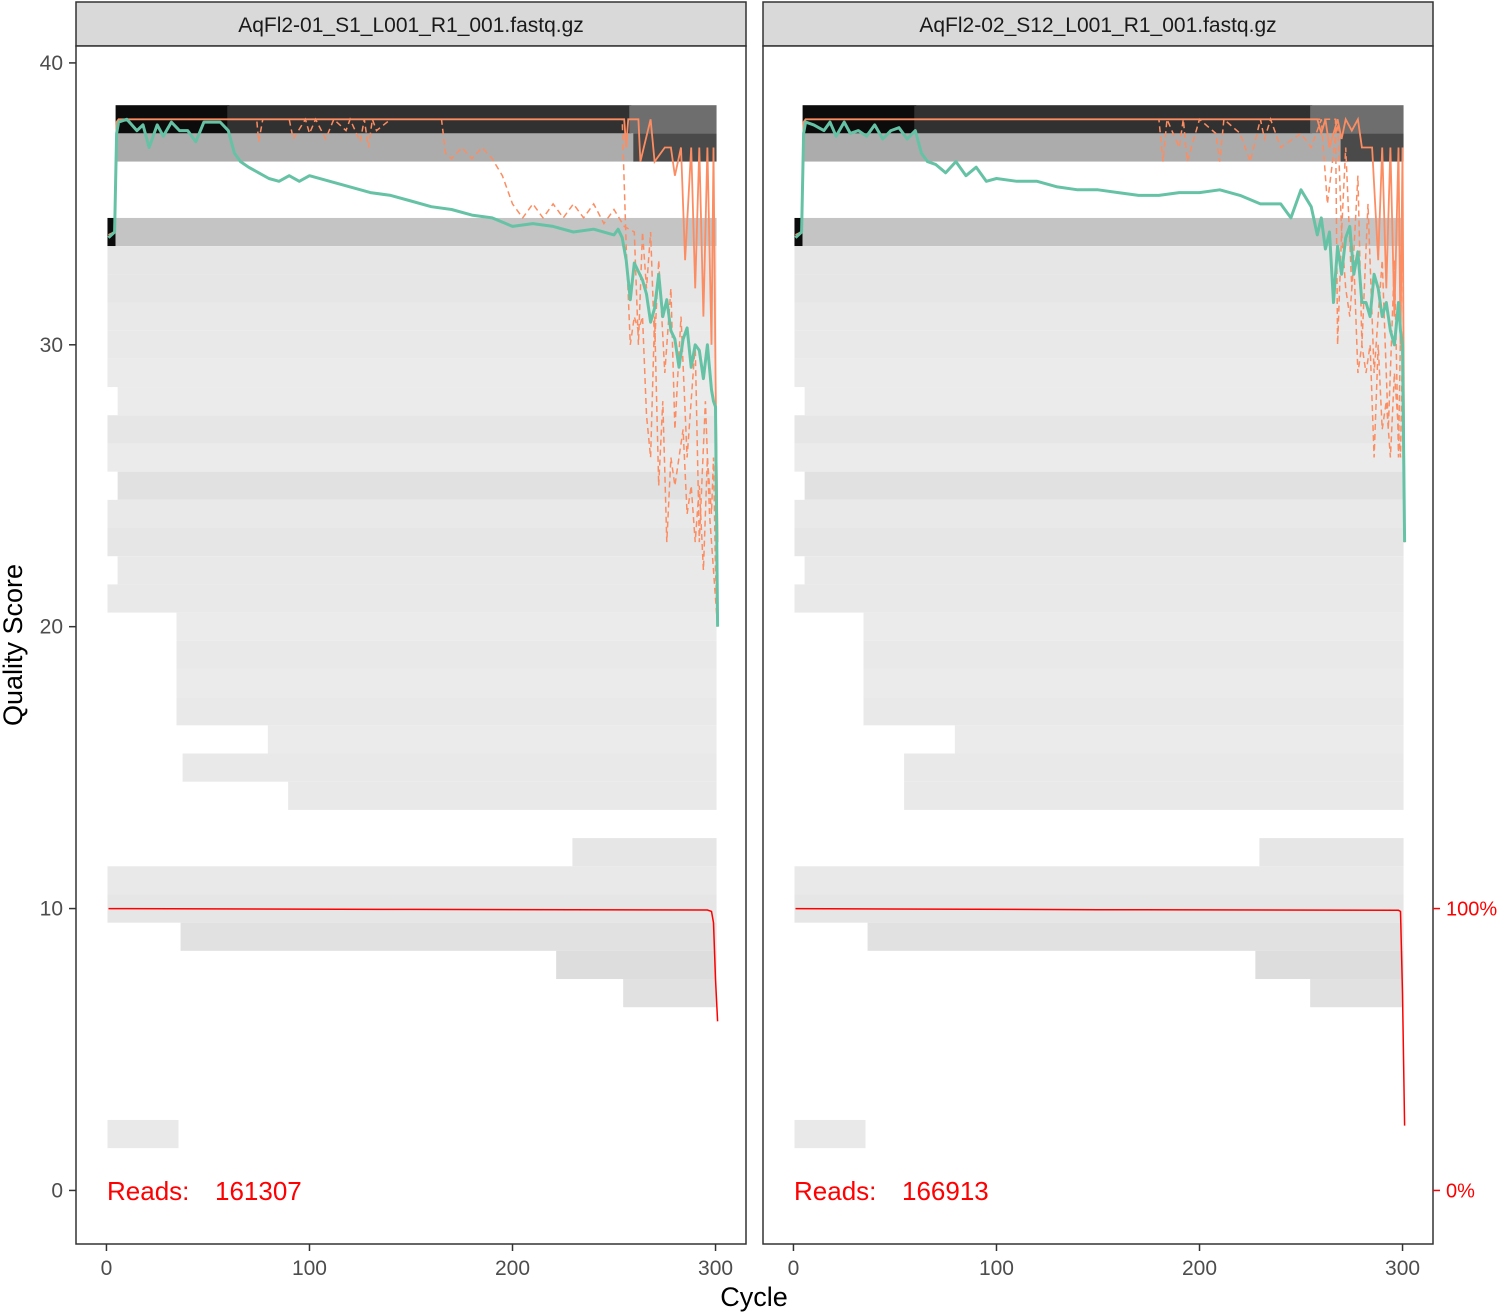  I want to click on panel-1-strip, so click(411, 24).